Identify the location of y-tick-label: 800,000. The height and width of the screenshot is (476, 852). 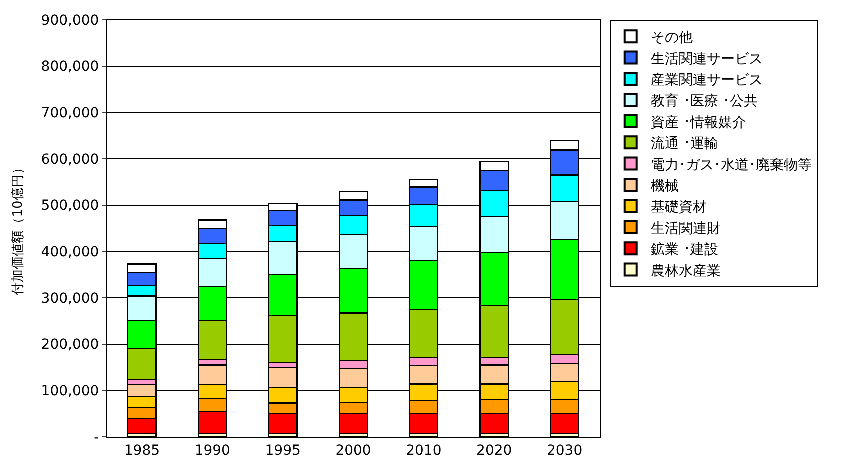
(70, 67).